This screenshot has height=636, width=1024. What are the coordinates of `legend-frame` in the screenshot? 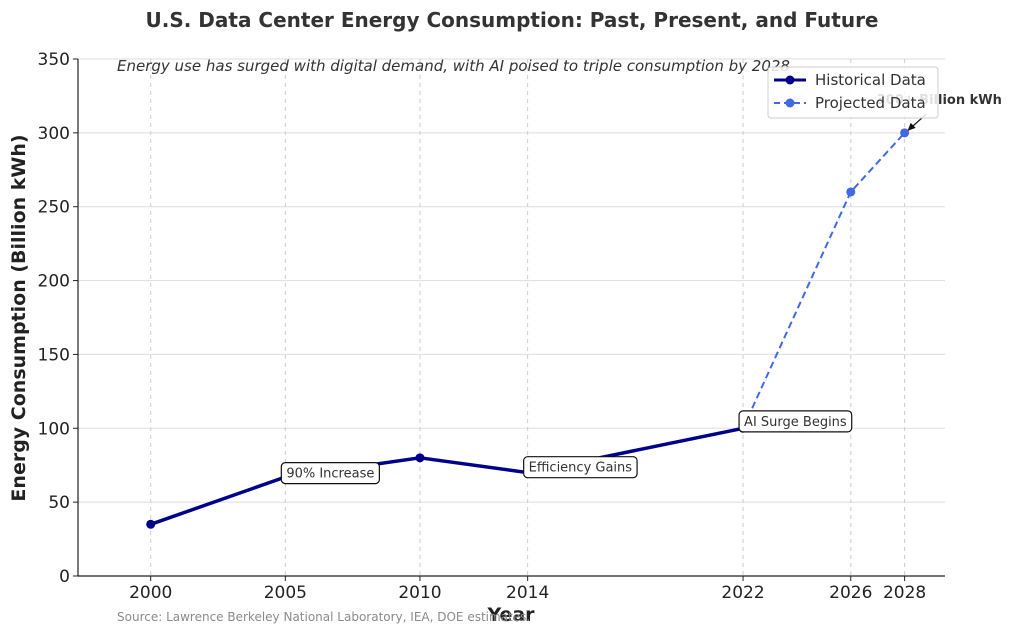 It's located at (853, 92).